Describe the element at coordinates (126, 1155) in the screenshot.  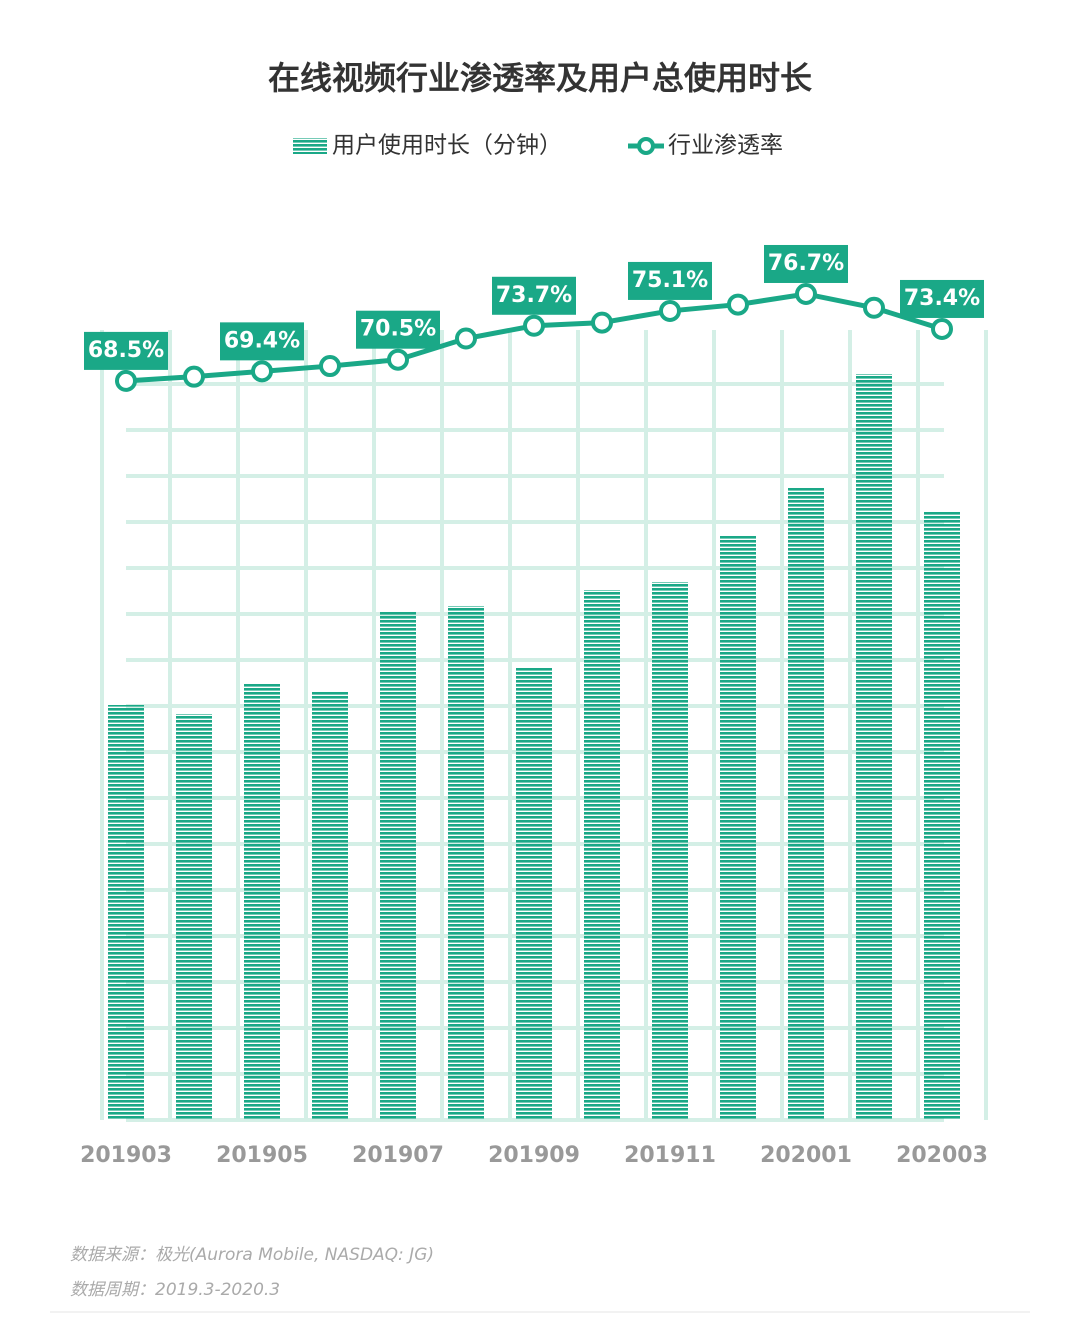
I see `x-tick-label: 201903` at that location.